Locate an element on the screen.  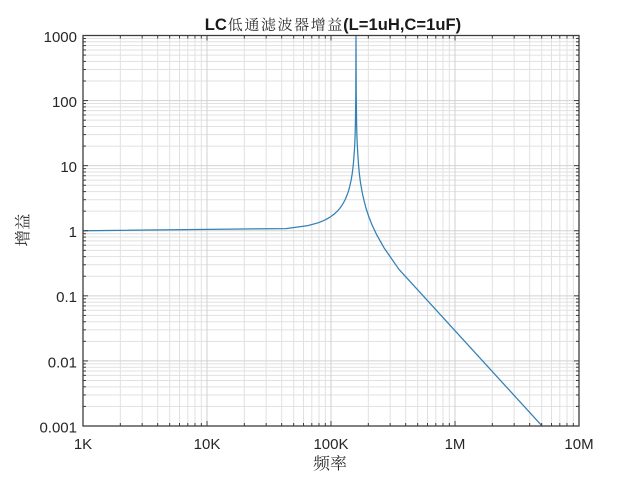
svg-text: 10 is located at coordinates (68, 167).